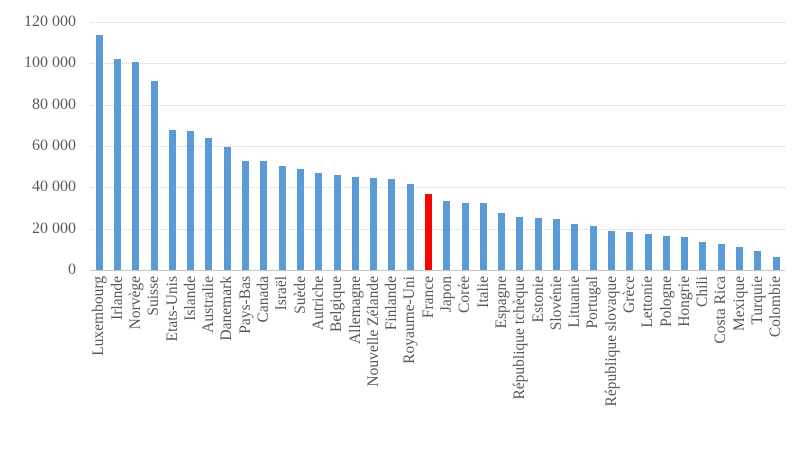 This screenshot has width=807, height=450. I want to click on x-category-label: Irlande, so click(117, 298).